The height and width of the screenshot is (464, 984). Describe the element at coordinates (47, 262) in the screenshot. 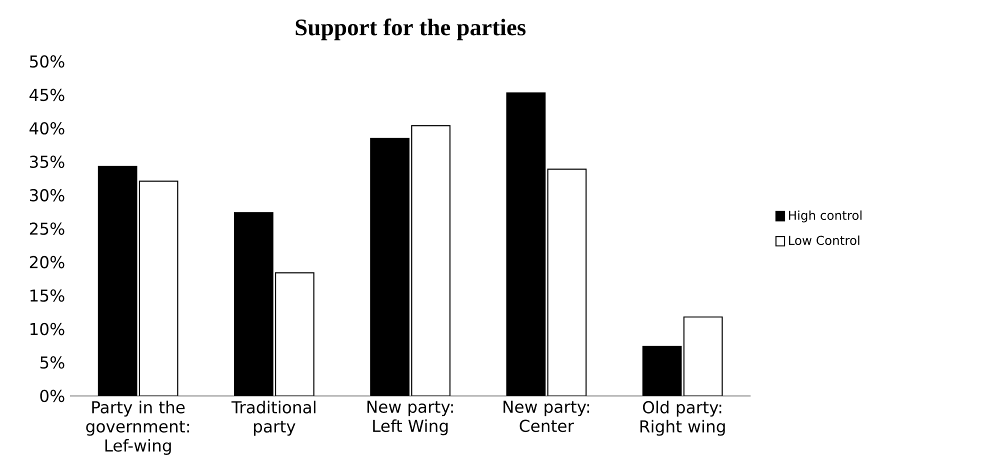

I see `y-tick-label: 20%` at that location.